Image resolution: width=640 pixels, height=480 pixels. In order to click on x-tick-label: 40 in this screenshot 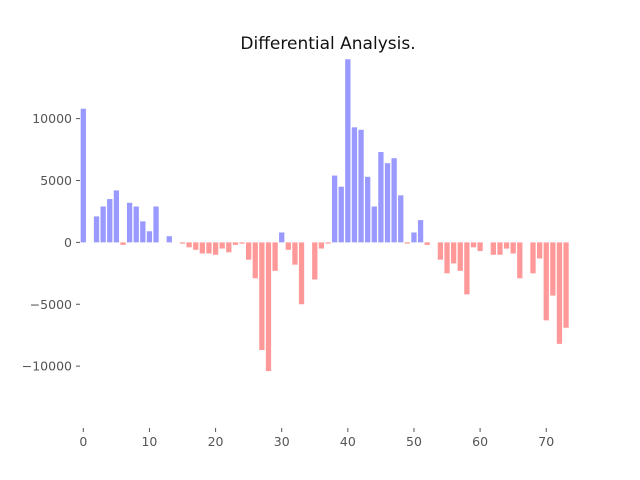, I will do `click(348, 441)`.